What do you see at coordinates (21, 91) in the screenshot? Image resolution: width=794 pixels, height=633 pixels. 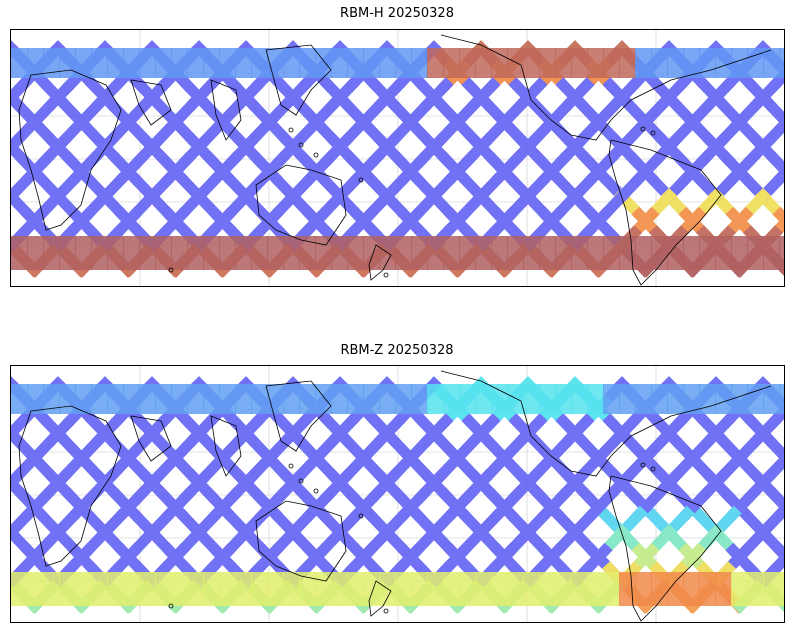 I see `swath-segment` at bounding box center [21, 91].